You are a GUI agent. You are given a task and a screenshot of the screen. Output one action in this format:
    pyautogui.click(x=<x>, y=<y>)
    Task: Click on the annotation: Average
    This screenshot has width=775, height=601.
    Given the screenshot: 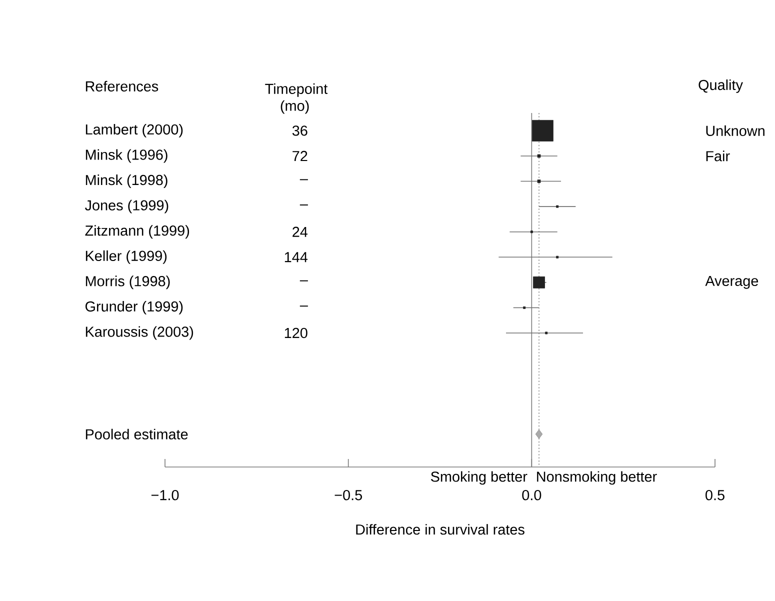 What is the action you would take?
    pyautogui.click(x=731, y=282)
    